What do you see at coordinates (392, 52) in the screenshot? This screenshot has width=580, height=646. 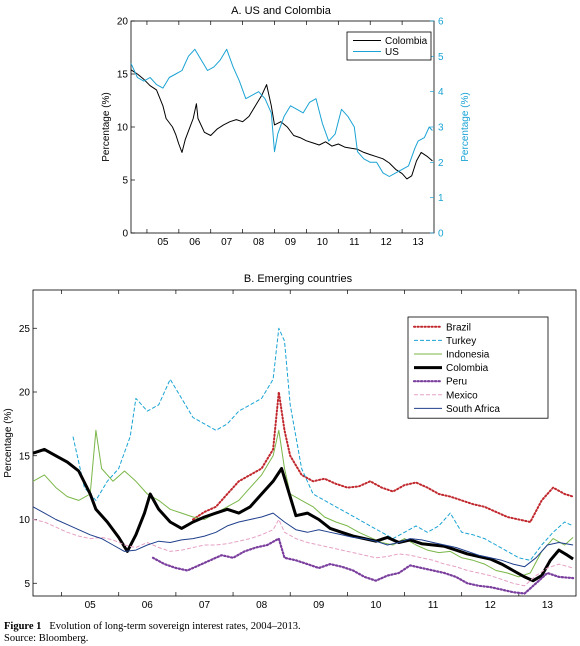 I see `panel-a-legend-label-us: US` at bounding box center [392, 52].